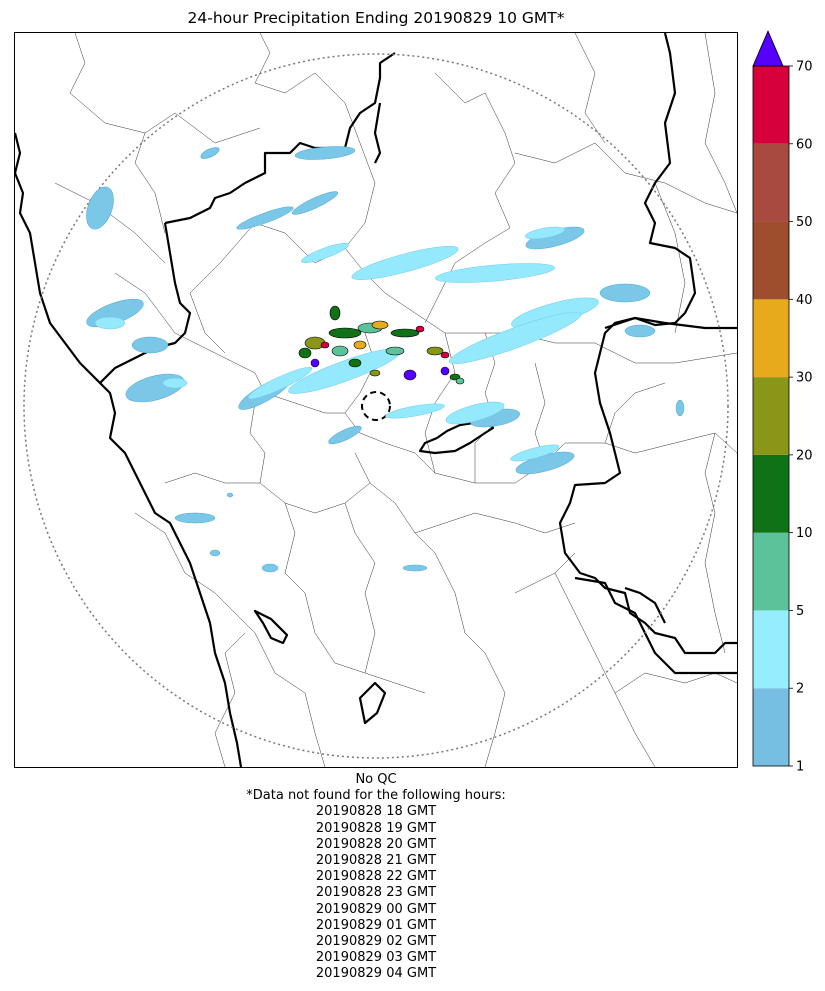 This screenshot has height=991, width=825. Describe the element at coordinates (376, 828) in the screenshot. I see `missing-hour-line: 20190828 19 GMT` at that location.